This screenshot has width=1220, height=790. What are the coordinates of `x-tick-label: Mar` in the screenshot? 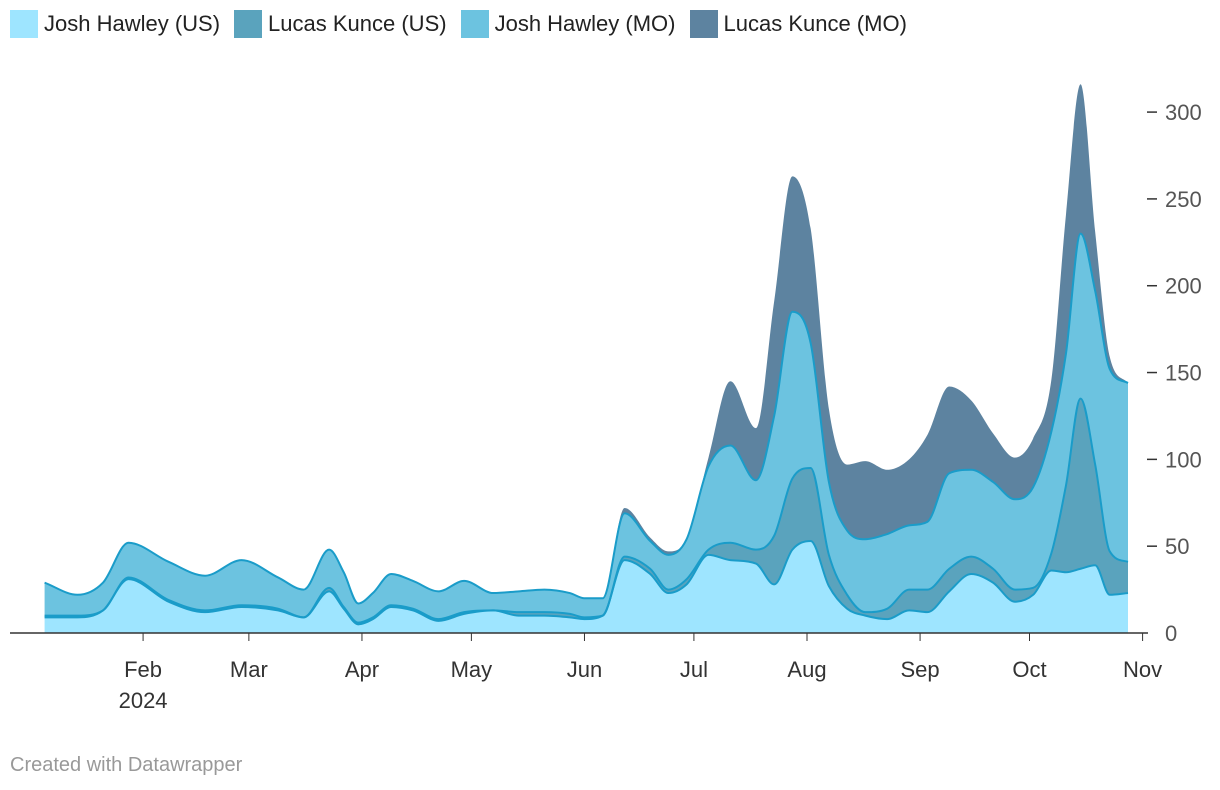 It's located at (249, 669).